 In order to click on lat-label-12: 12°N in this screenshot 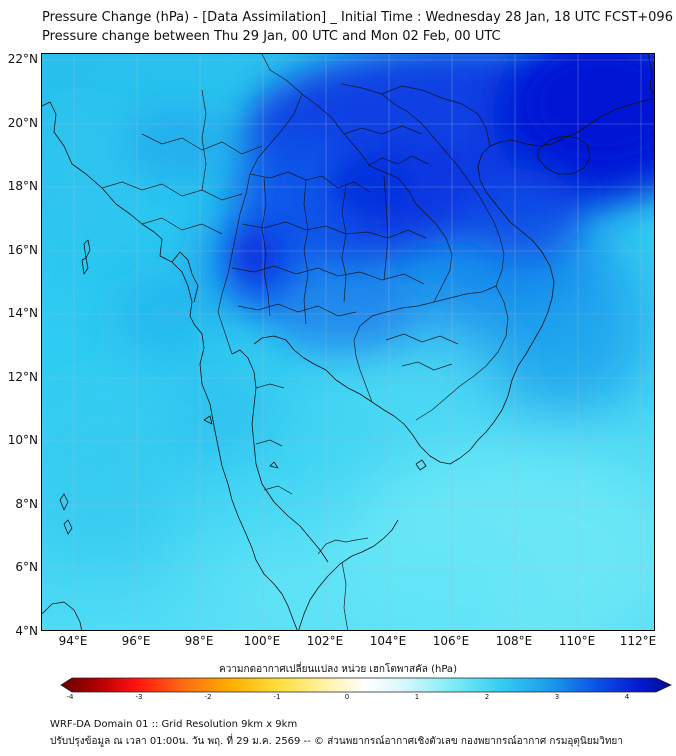, I will do `click(22, 377)`.